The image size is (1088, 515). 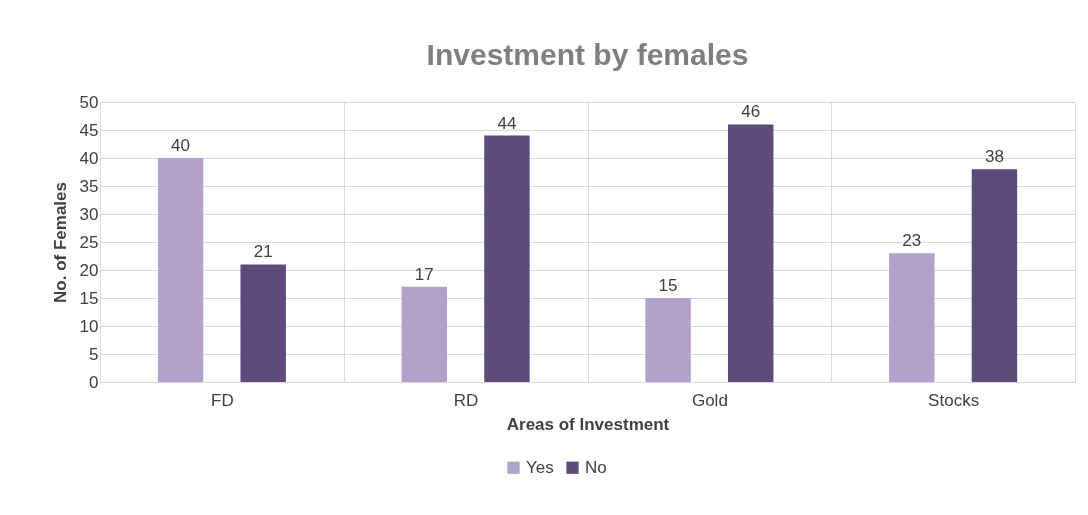 I want to click on y-tick-label: 0, so click(x=94, y=382).